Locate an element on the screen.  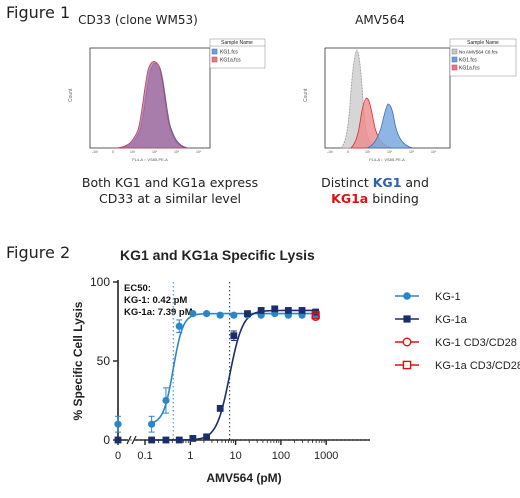
legend-label-KG-1a CD3/CD28: KG-1a CD3/CD28 is located at coordinates (477, 366).